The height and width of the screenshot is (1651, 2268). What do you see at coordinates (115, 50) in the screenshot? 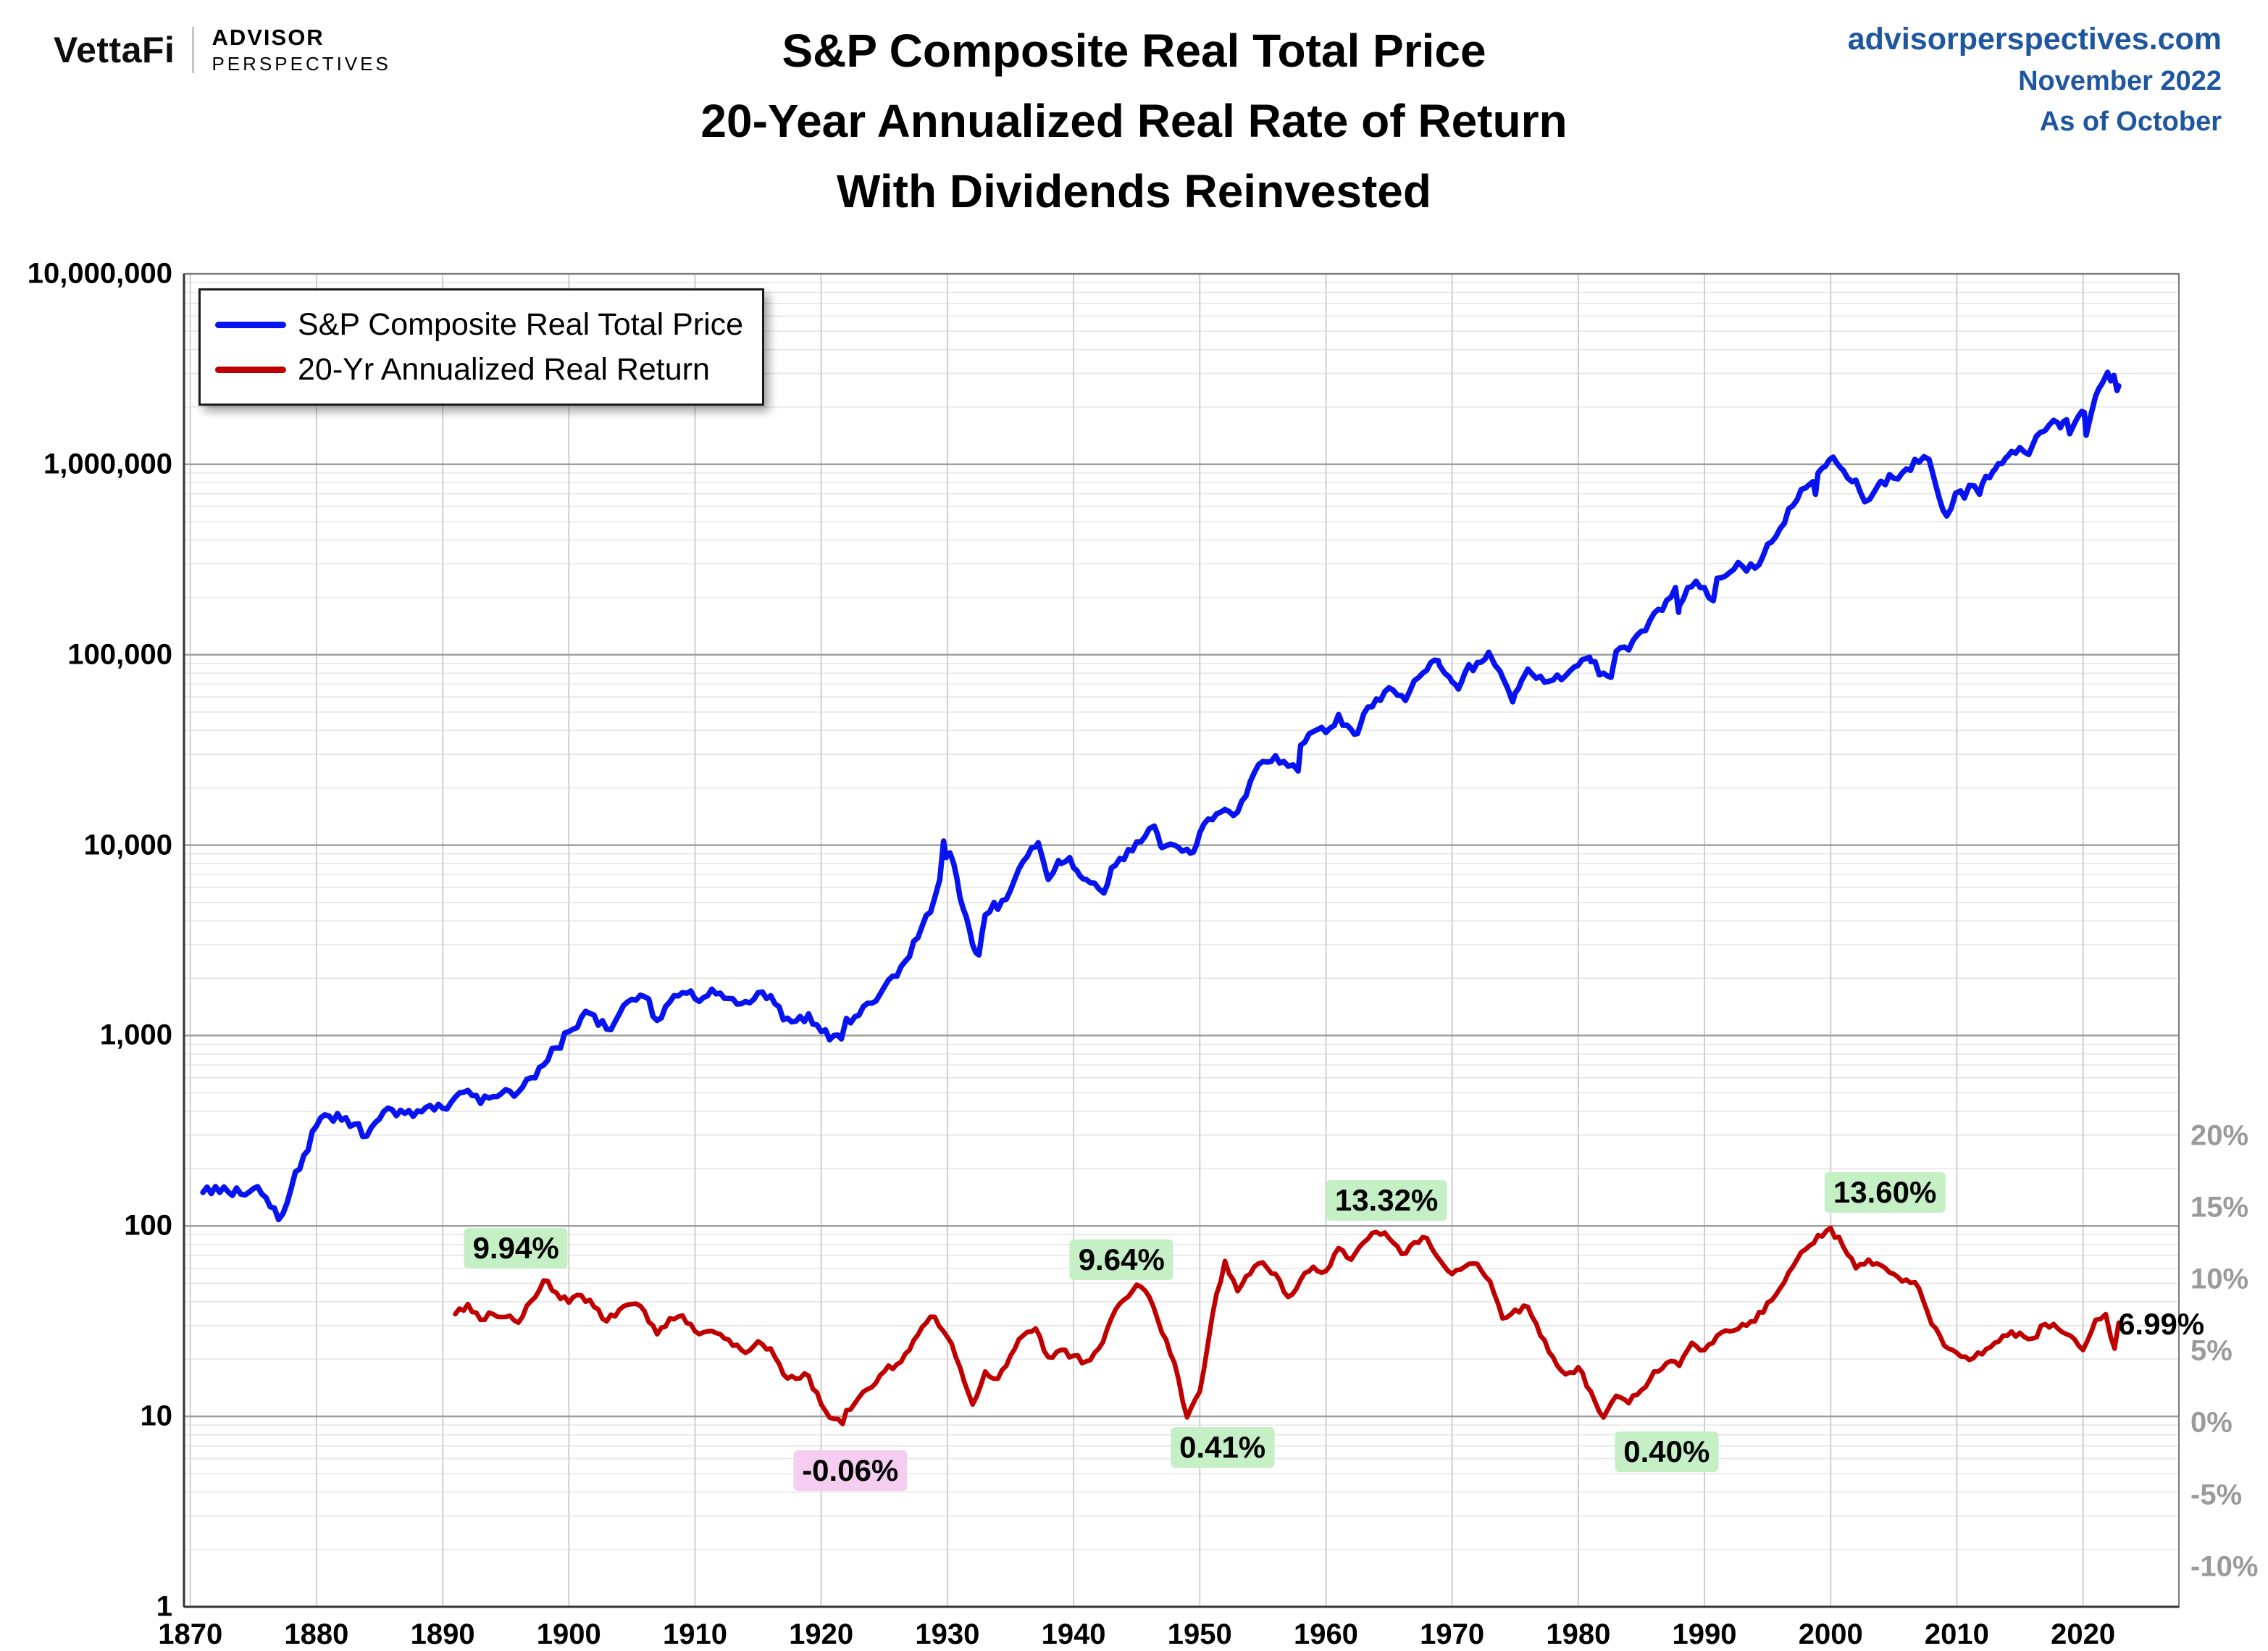
I see `vettafi-logo: VettaFi` at bounding box center [115, 50].